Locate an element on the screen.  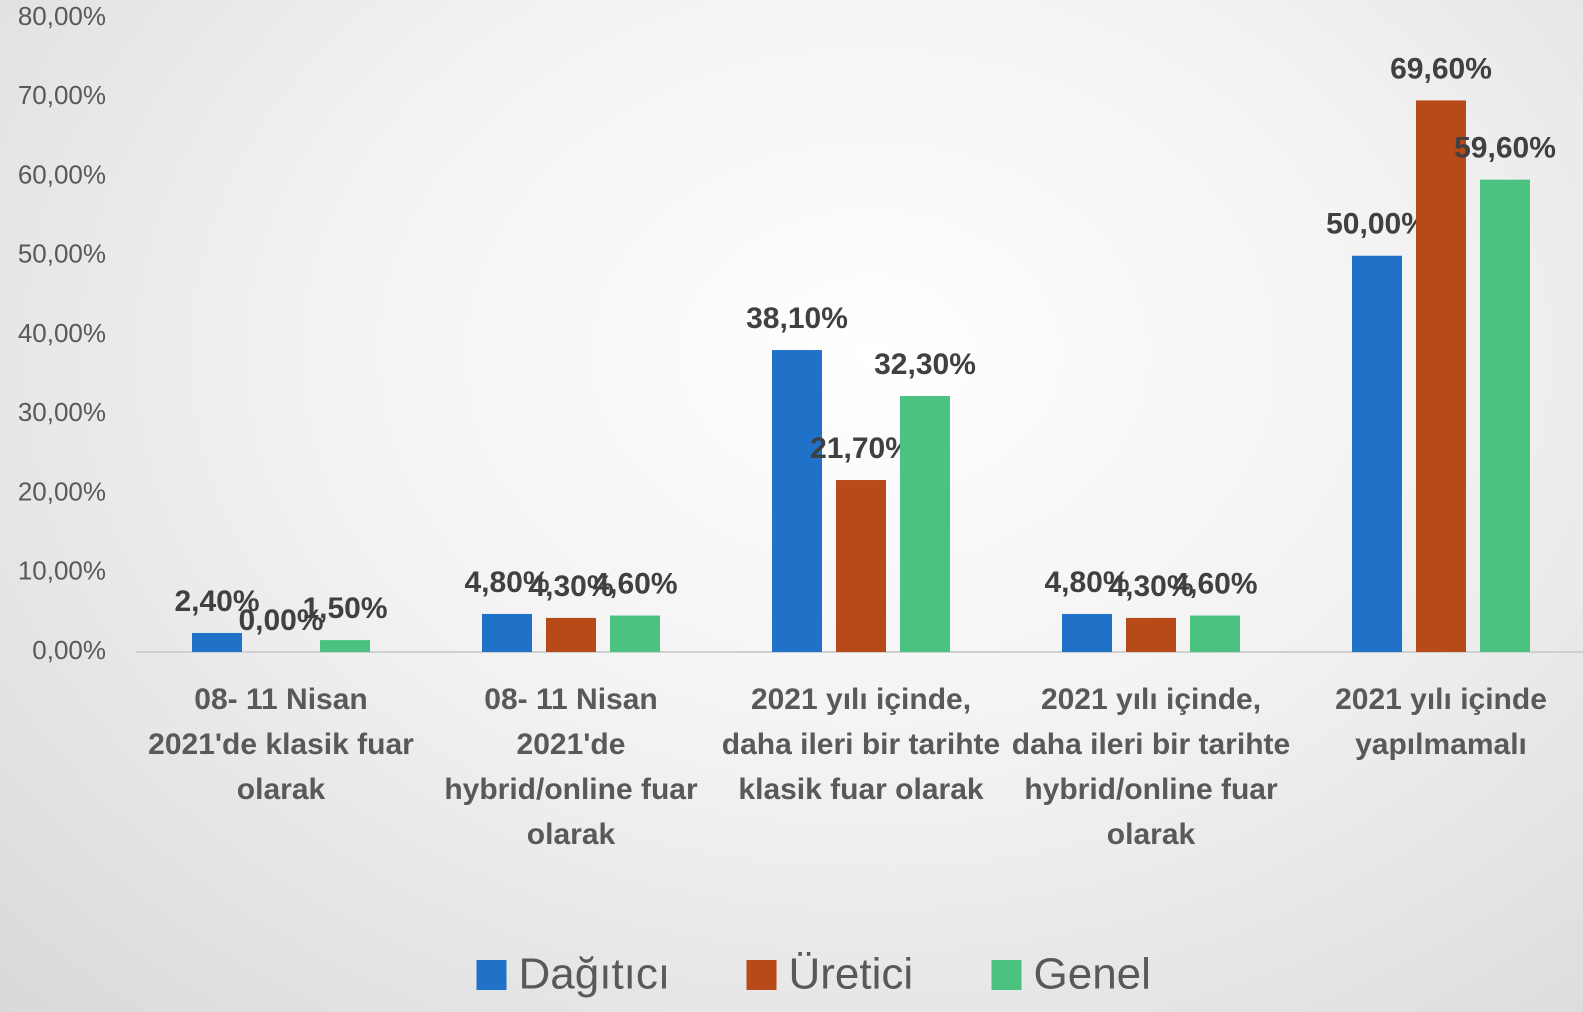
data-label: 69,60% is located at coordinates (1441, 68).